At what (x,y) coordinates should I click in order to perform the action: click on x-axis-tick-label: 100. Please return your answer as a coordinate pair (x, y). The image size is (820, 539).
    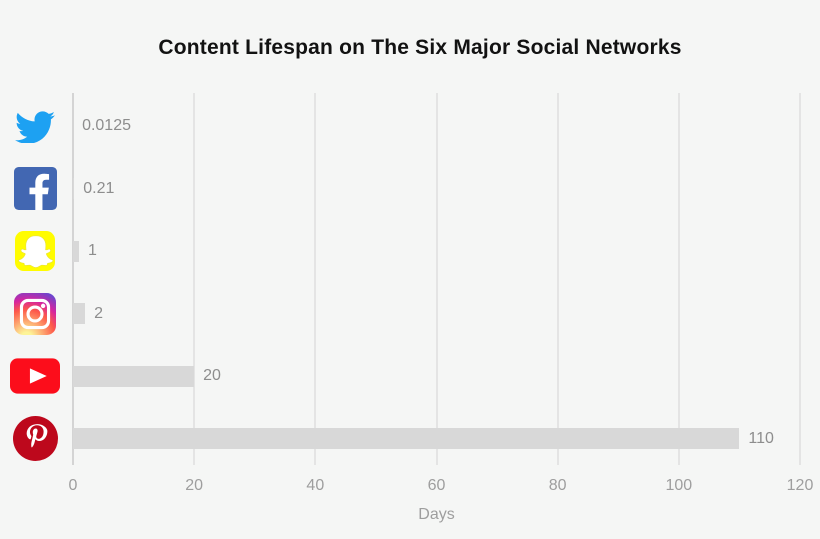
    Looking at the image, I should click on (679, 485).